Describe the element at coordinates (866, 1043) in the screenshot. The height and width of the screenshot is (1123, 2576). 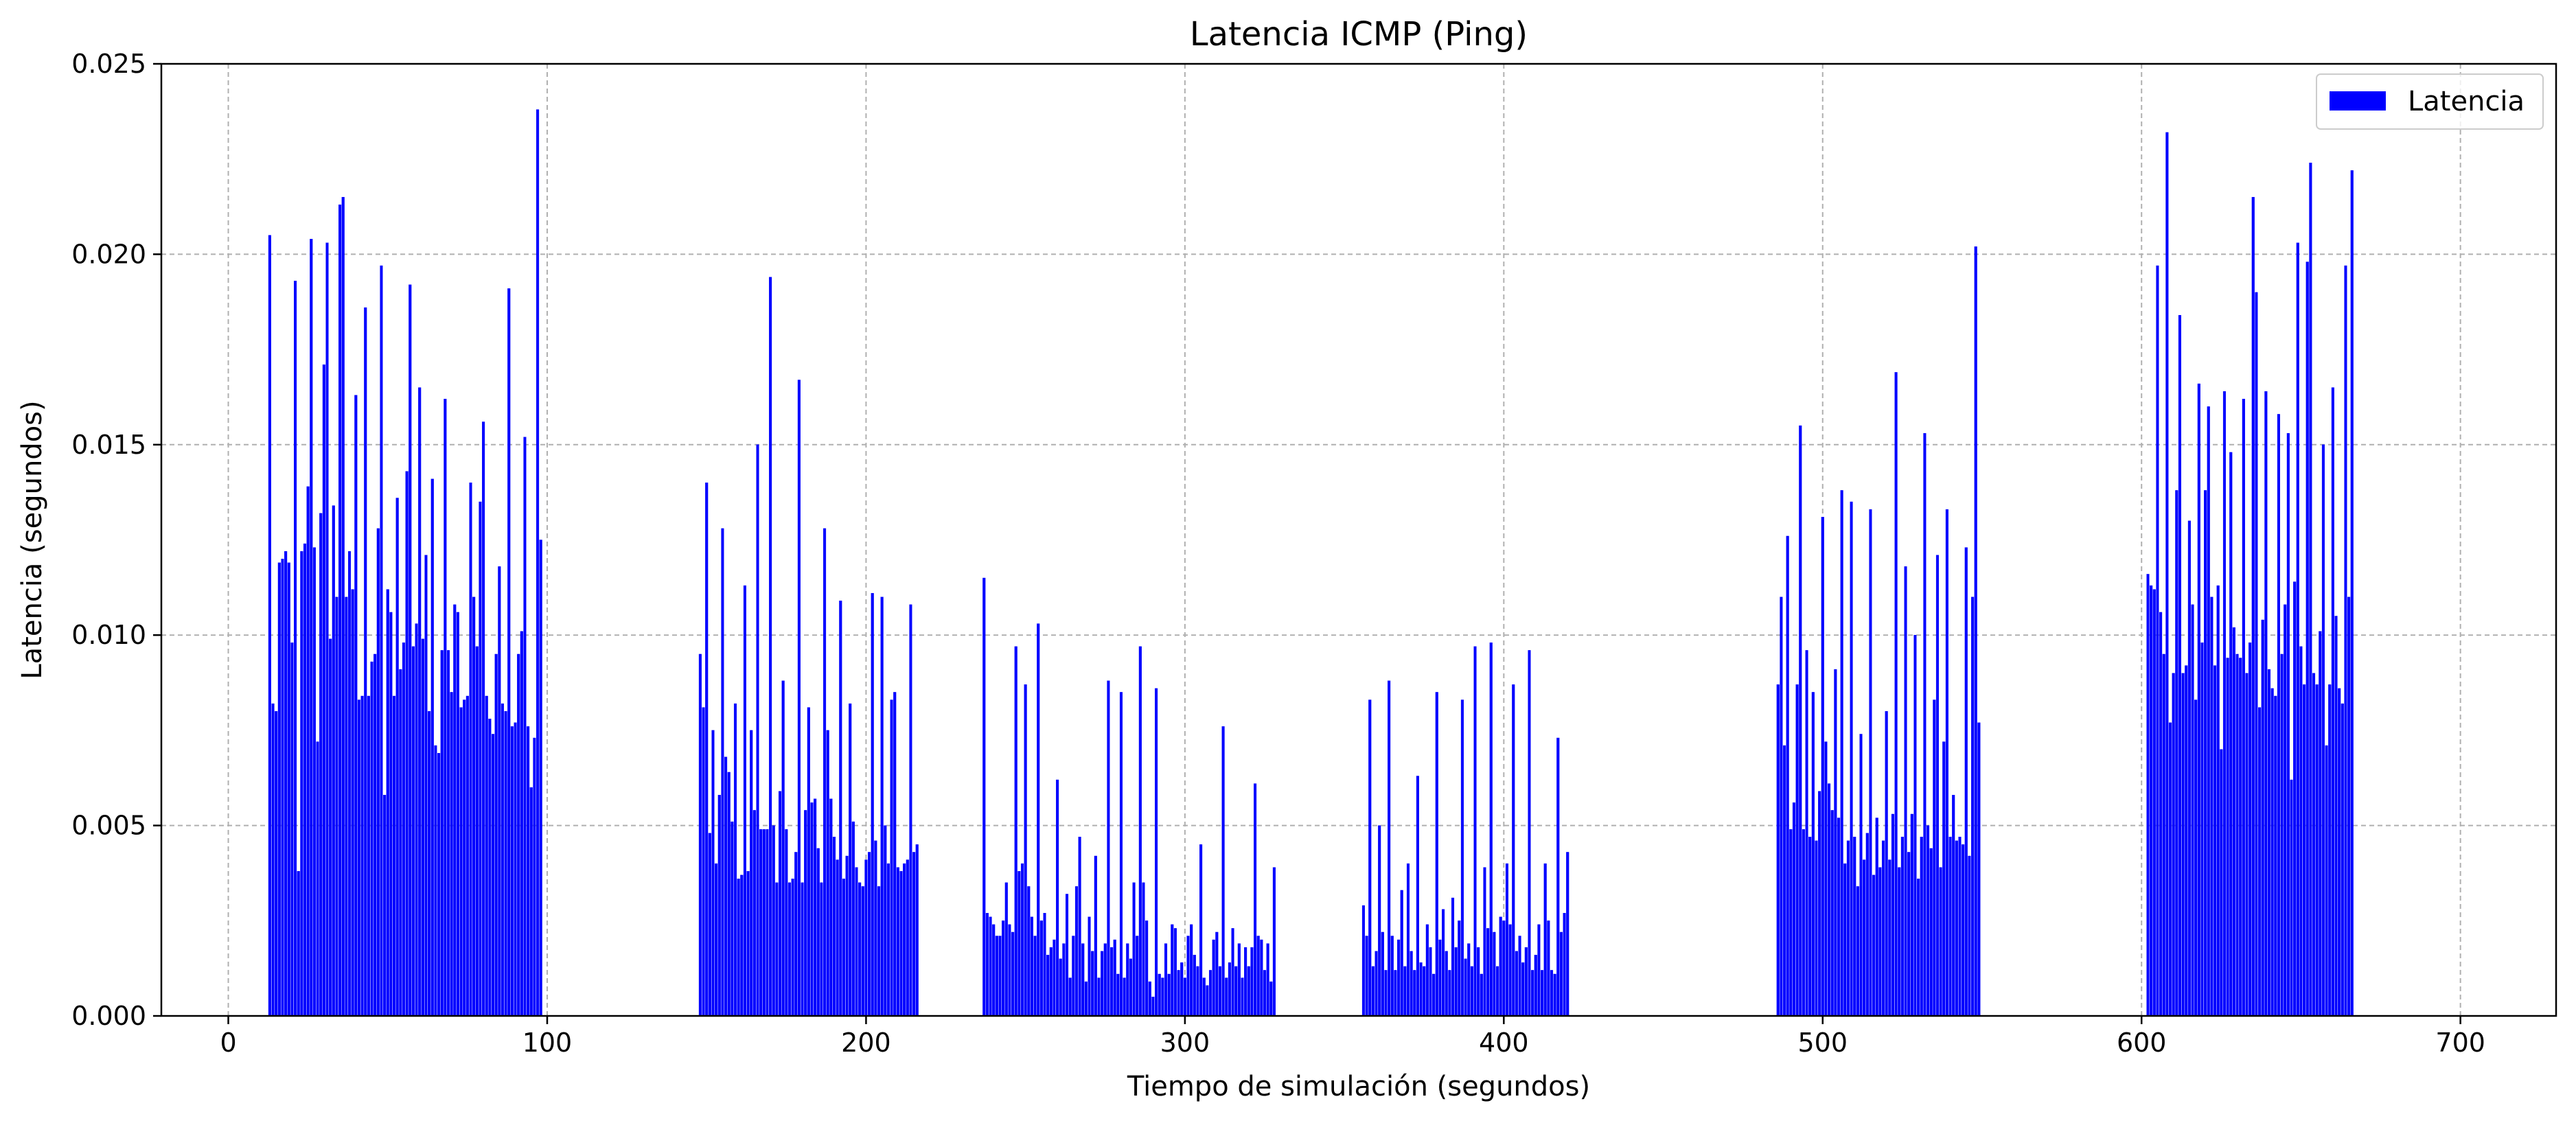
I see `x-tick-label: 200` at that location.